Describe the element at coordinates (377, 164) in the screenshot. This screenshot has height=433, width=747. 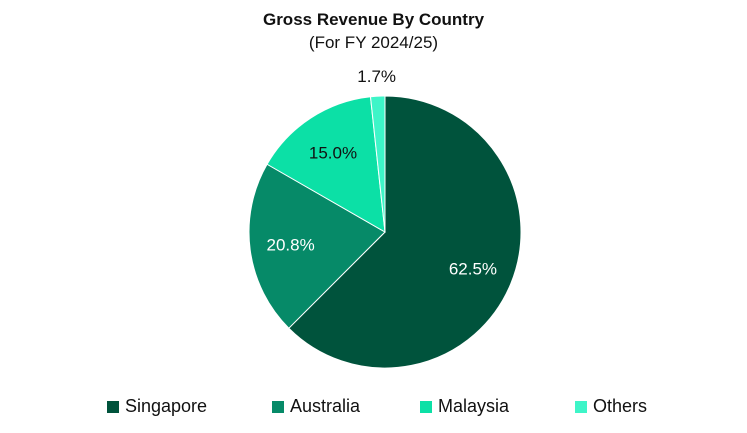
I see `pie-slice-others` at that location.